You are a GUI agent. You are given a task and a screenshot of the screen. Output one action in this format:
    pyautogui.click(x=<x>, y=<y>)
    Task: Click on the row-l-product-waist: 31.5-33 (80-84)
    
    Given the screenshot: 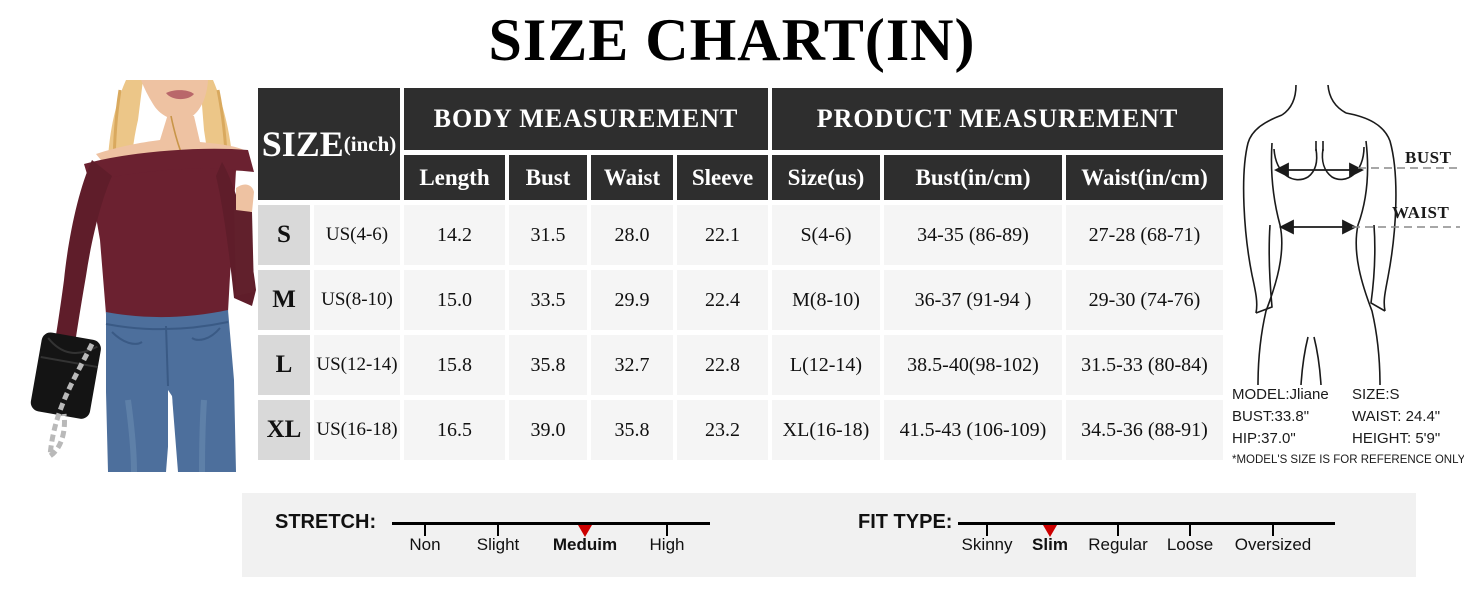 What is the action you would take?
    pyautogui.click(x=1144, y=365)
    